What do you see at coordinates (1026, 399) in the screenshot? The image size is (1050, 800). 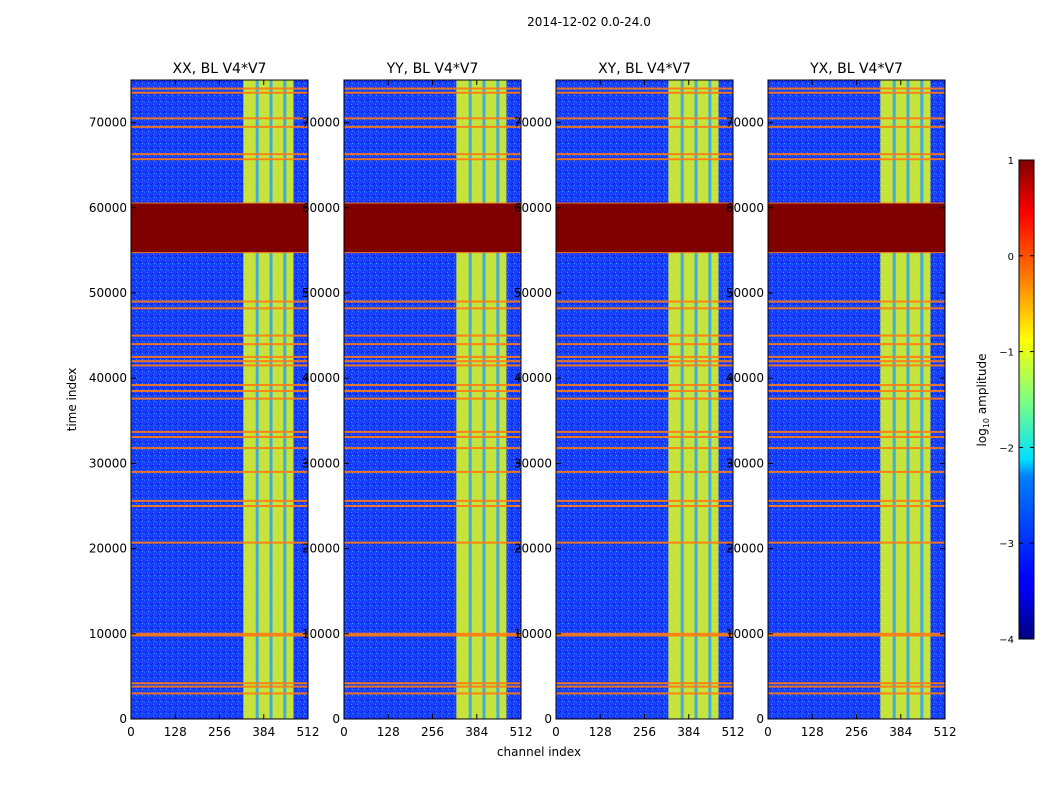 I see `colorbar-gradient` at bounding box center [1026, 399].